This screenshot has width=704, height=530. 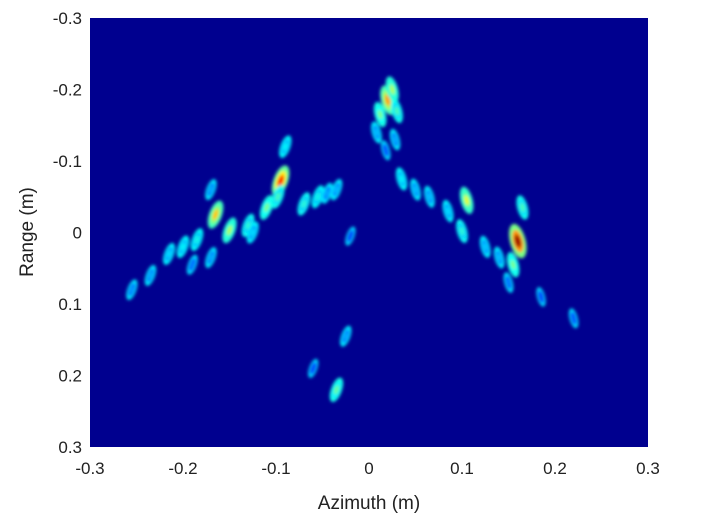 I want to click on x-tick-label: 0, so click(x=368, y=468).